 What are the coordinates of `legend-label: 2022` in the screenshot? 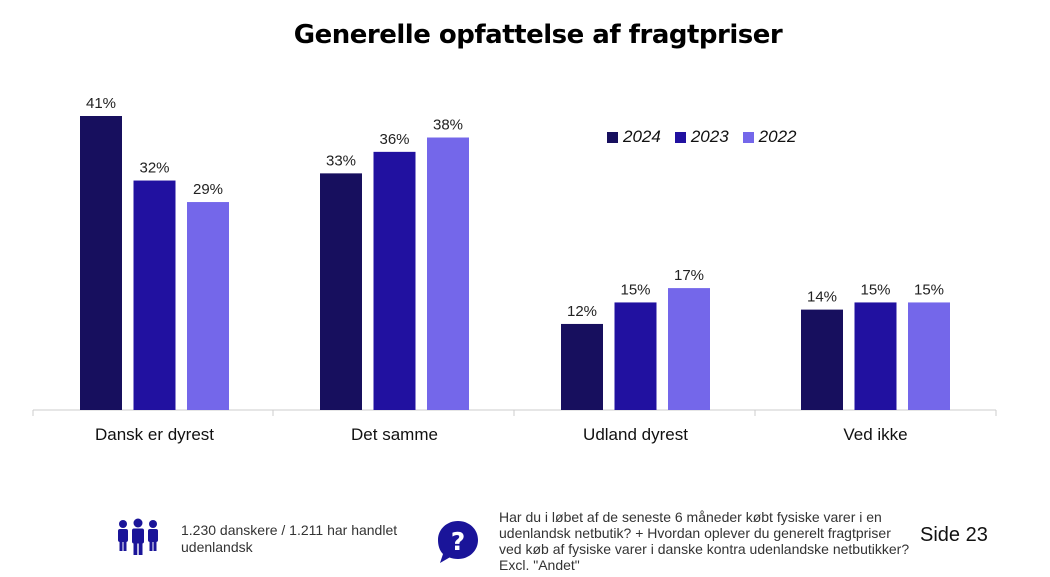 It's located at (777, 136).